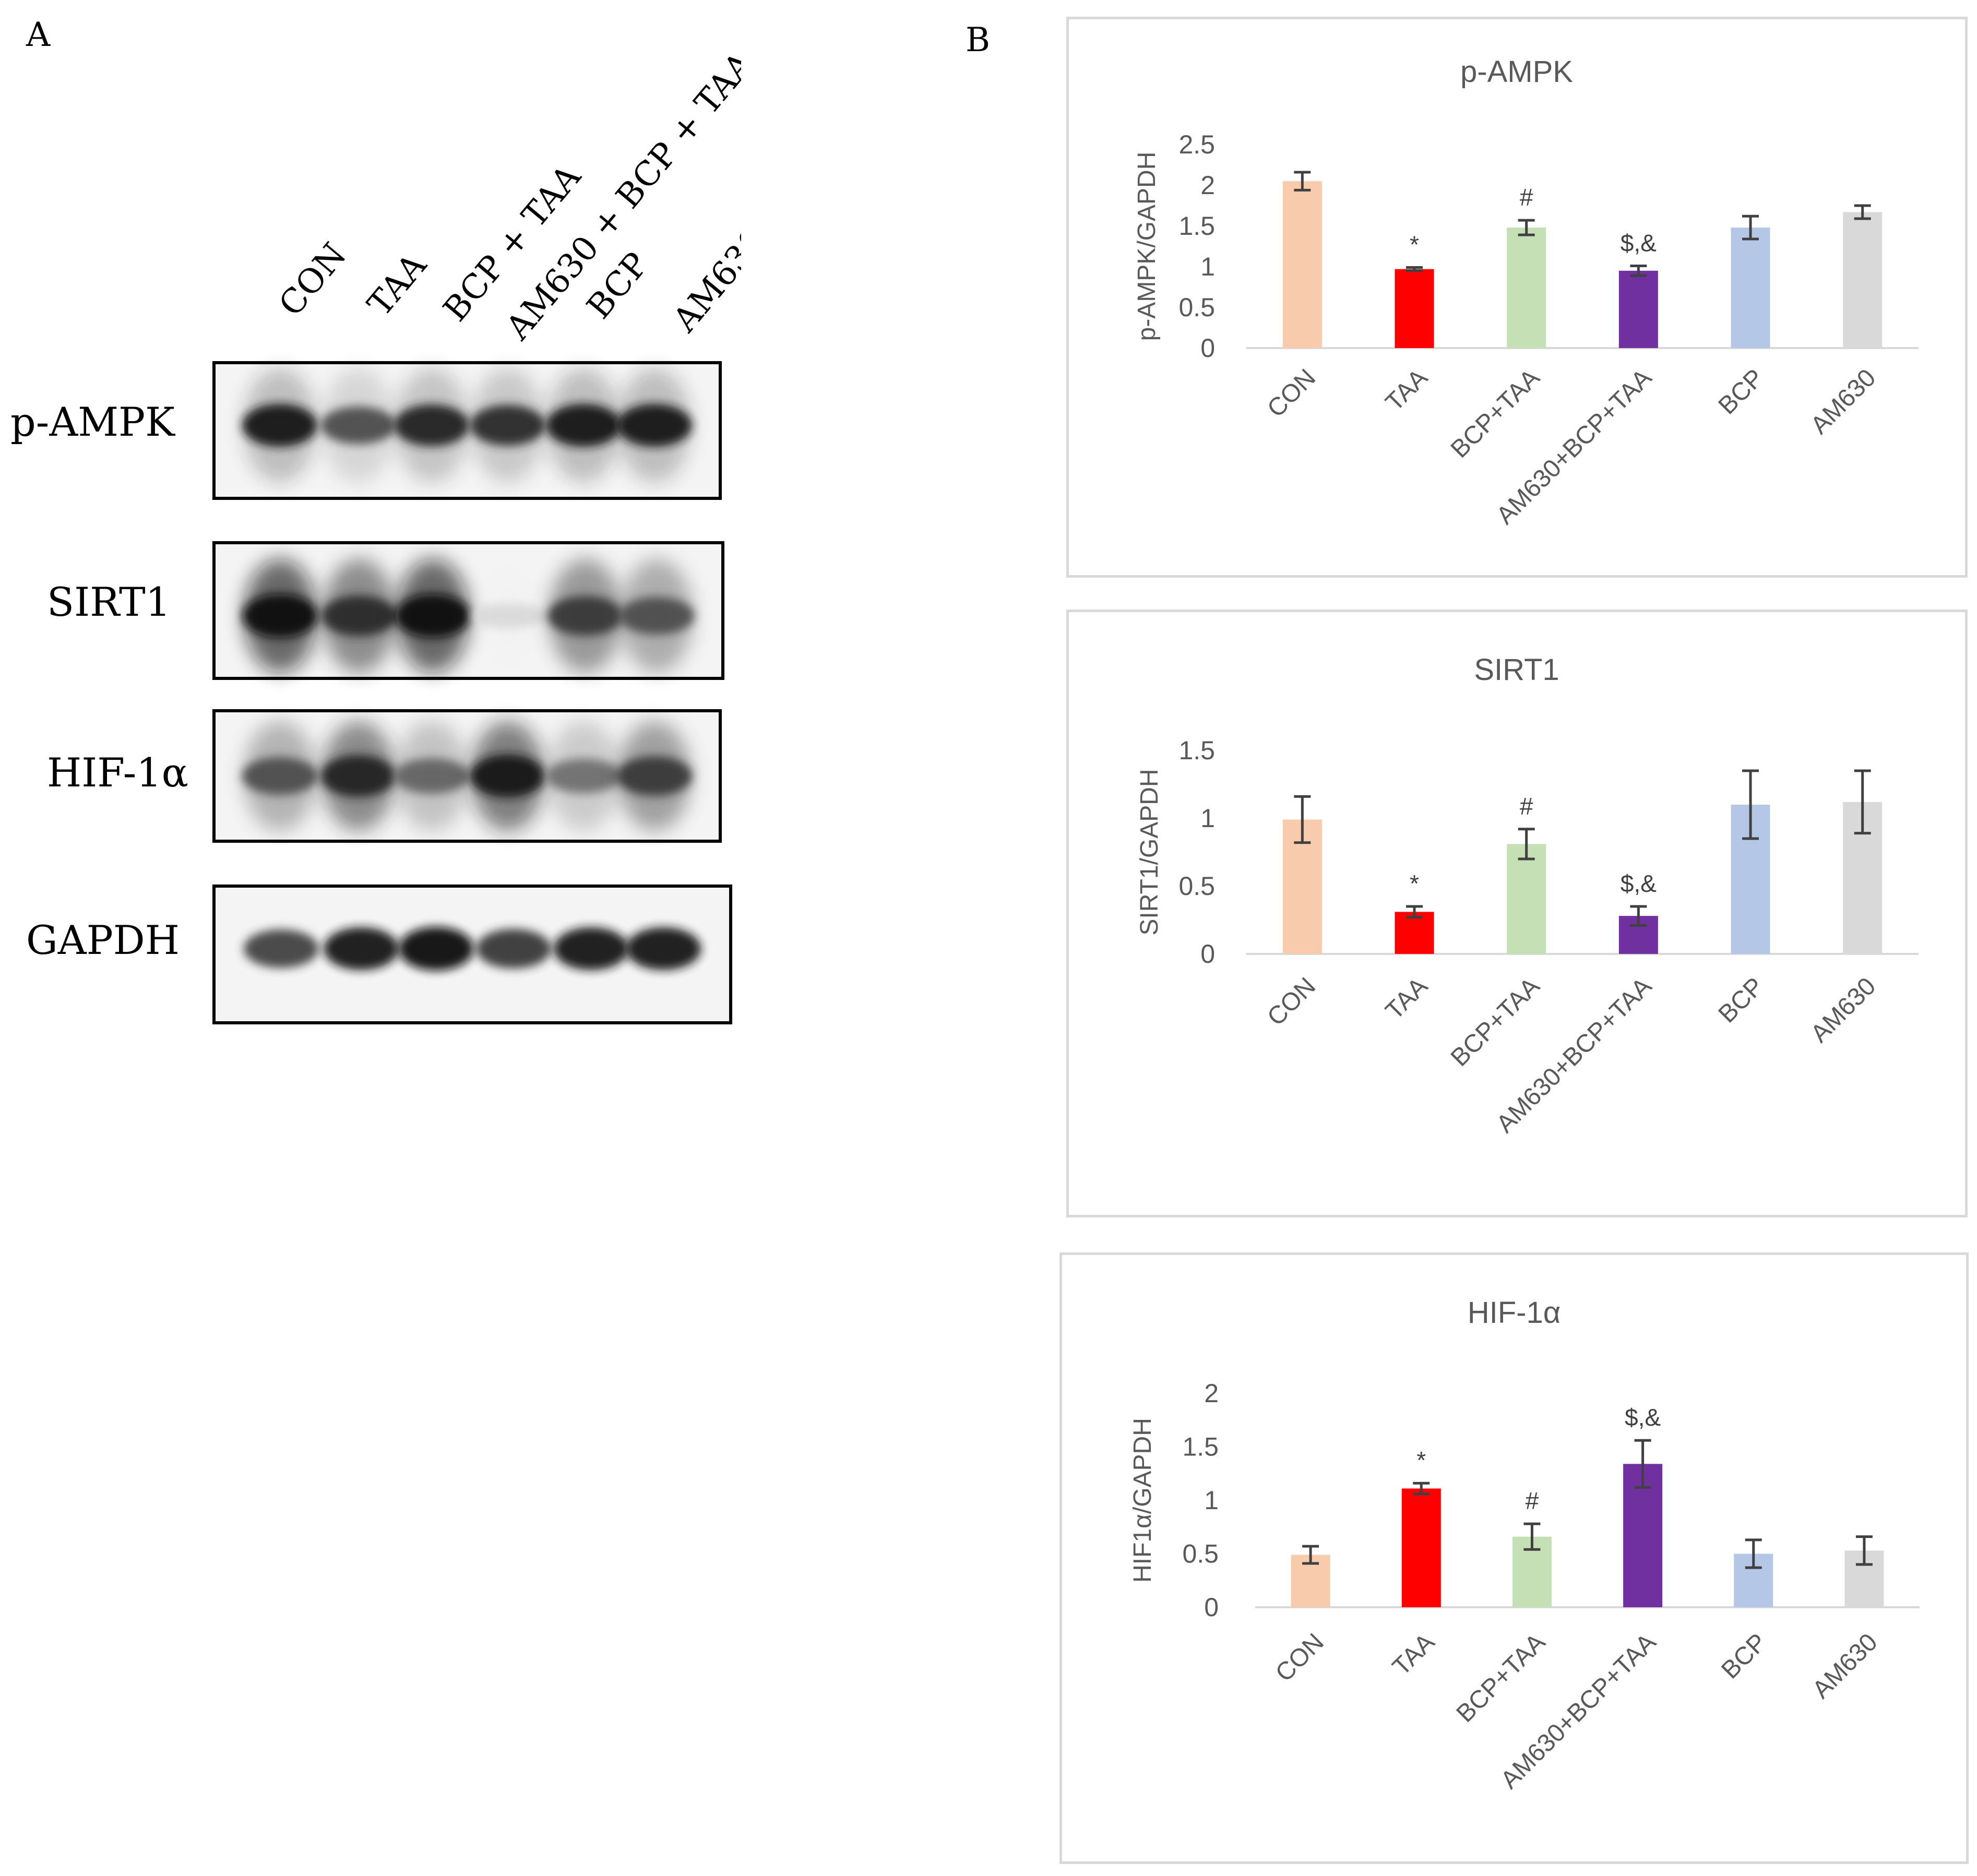 The image size is (1977, 1876). What do you see at coordinates (398, 285) in the screenshot?
I see `lane-label-1: TAA` at bounding box center [398, 285].